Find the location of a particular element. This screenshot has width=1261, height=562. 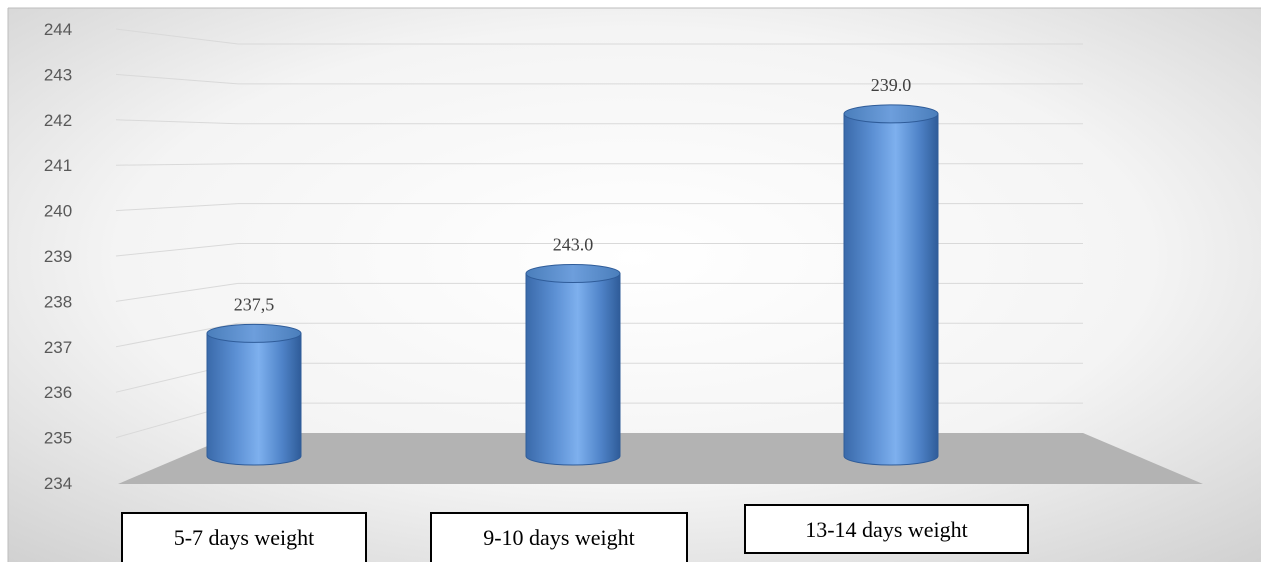

y-tick-label: 243 is located at coordinates (58, 74).